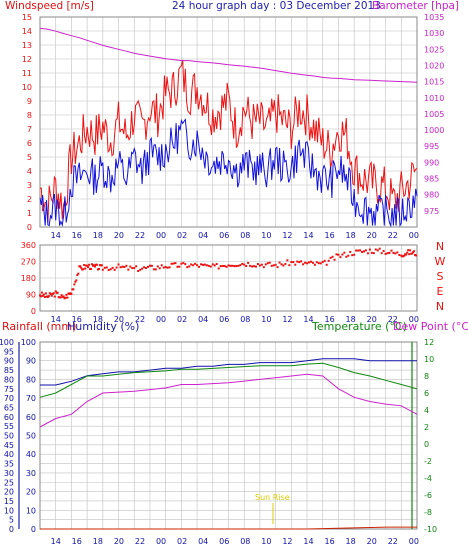  I want to click on chart-title: 24 hour graph day : 03 December 2013, so click(276, 6).